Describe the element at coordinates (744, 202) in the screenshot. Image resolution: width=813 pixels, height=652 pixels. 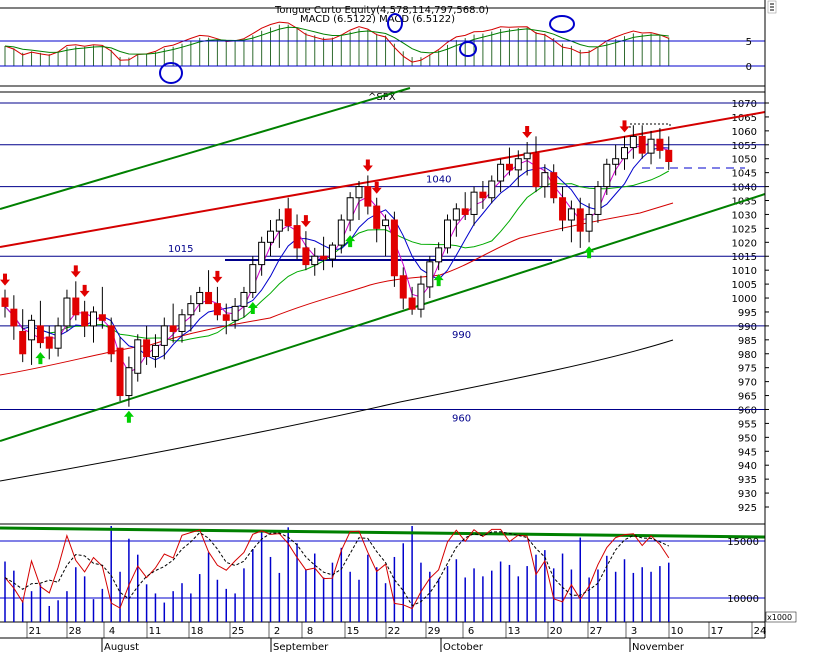
I see `price-tick-label: 1035` at that location.